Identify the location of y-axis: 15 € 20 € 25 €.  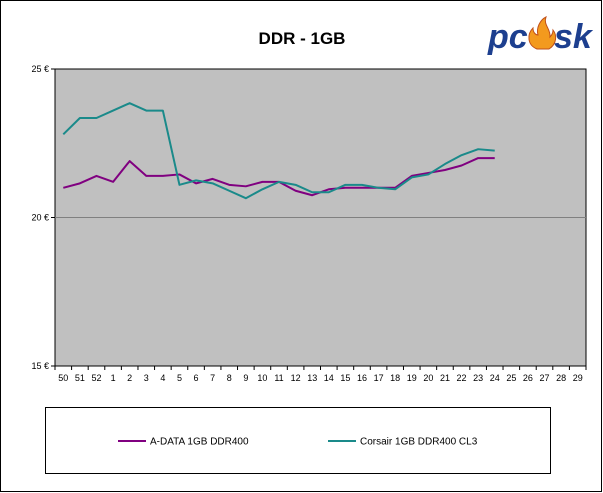
(43, 217).